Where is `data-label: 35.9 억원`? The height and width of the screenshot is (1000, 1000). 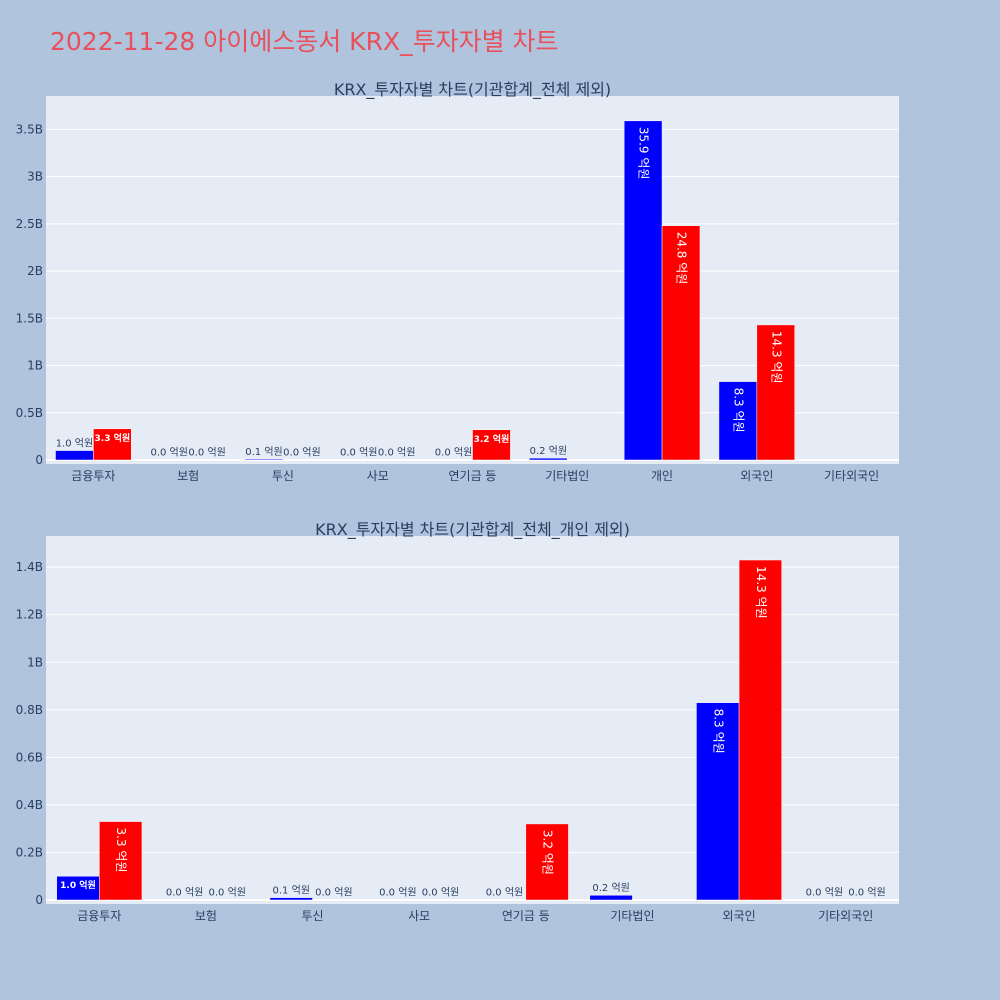 data-label: 35.9 억원 is located at coordinates (644, 153).